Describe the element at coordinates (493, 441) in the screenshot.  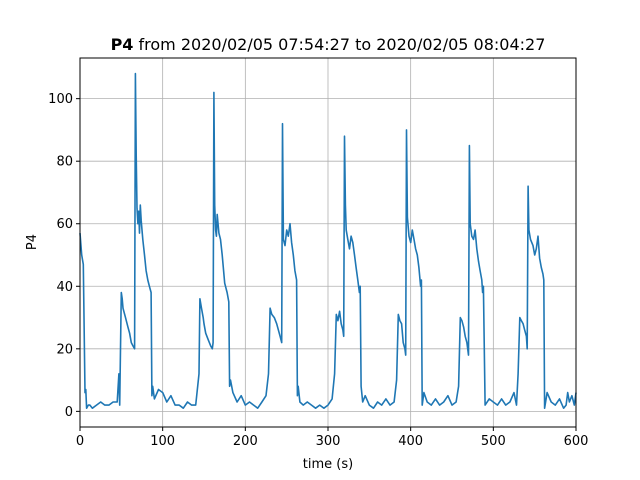
I see `x-tick-label: 500` at that location.